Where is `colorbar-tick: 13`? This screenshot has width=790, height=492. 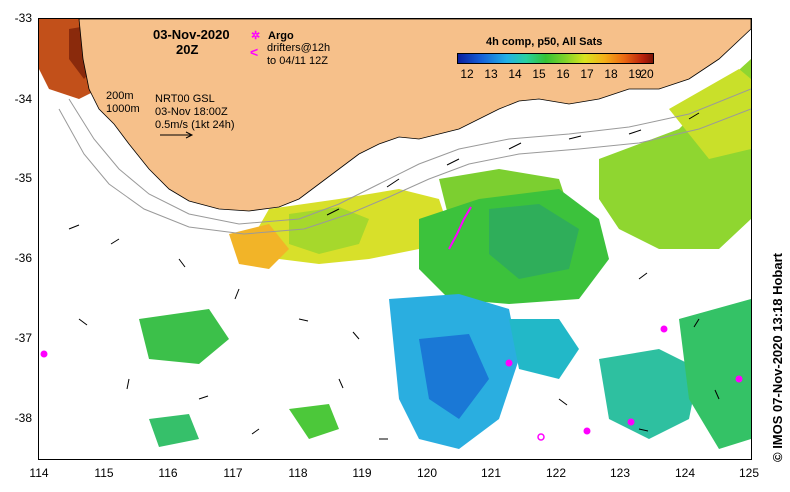
colorbar-tick: 13 is located at coordinates (491, 74).